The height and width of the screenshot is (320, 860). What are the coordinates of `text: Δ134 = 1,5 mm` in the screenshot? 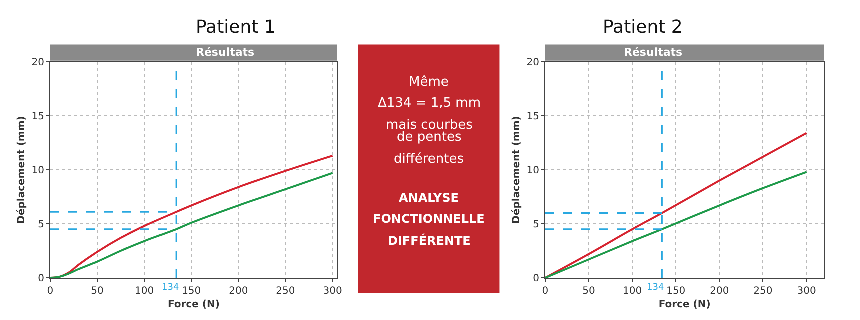 It's located at (429, 103).